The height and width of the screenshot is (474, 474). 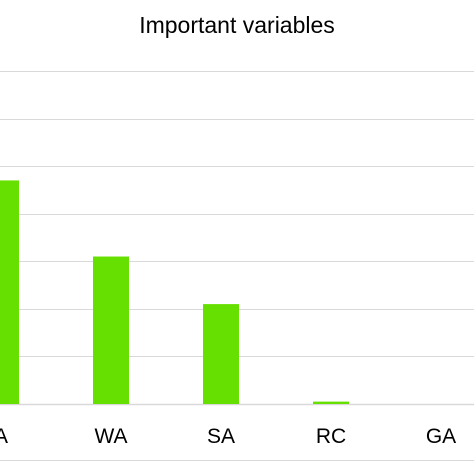 I want to click on category-label-wa: WA, so click(x=110, y=436).